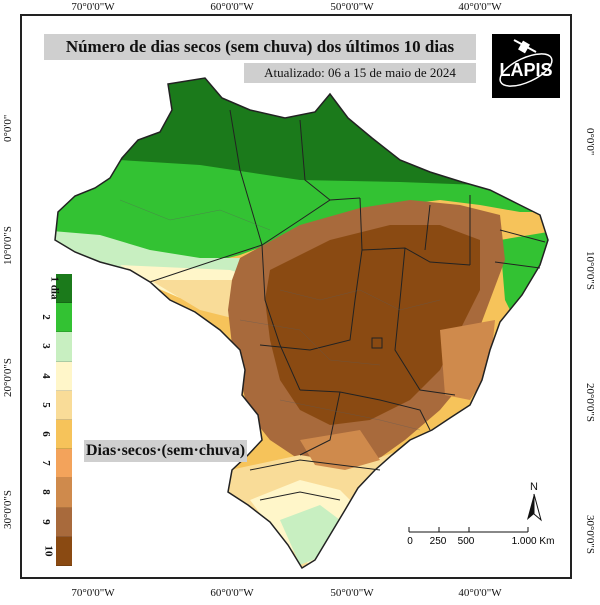  Describe the element at coordinates (56, 405) in the screenshot. I see `legend-swatch: 5` at that location.